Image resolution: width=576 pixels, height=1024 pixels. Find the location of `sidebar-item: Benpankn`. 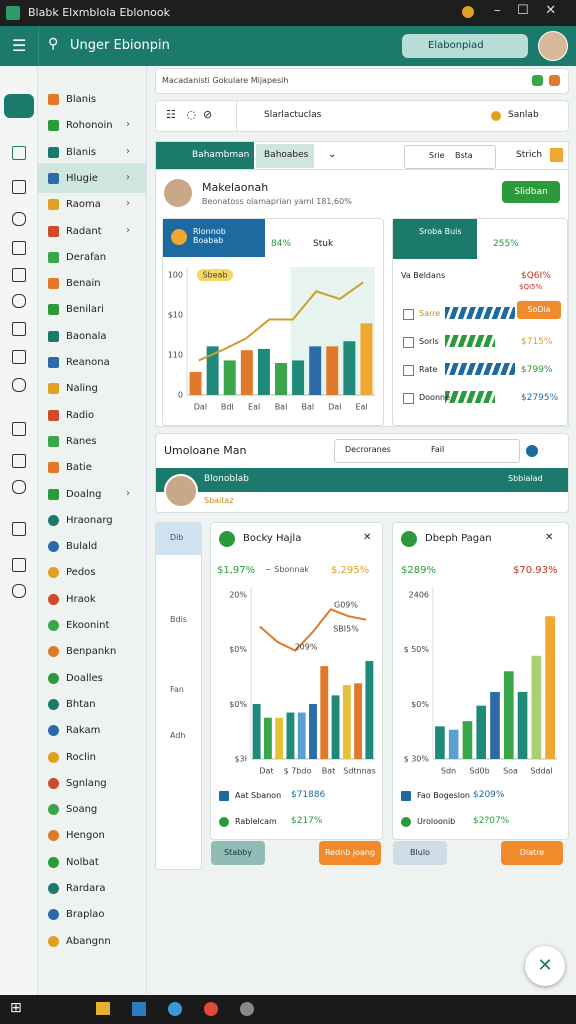

sidebar-item: Benpankn is located at coordinates (91, 652).